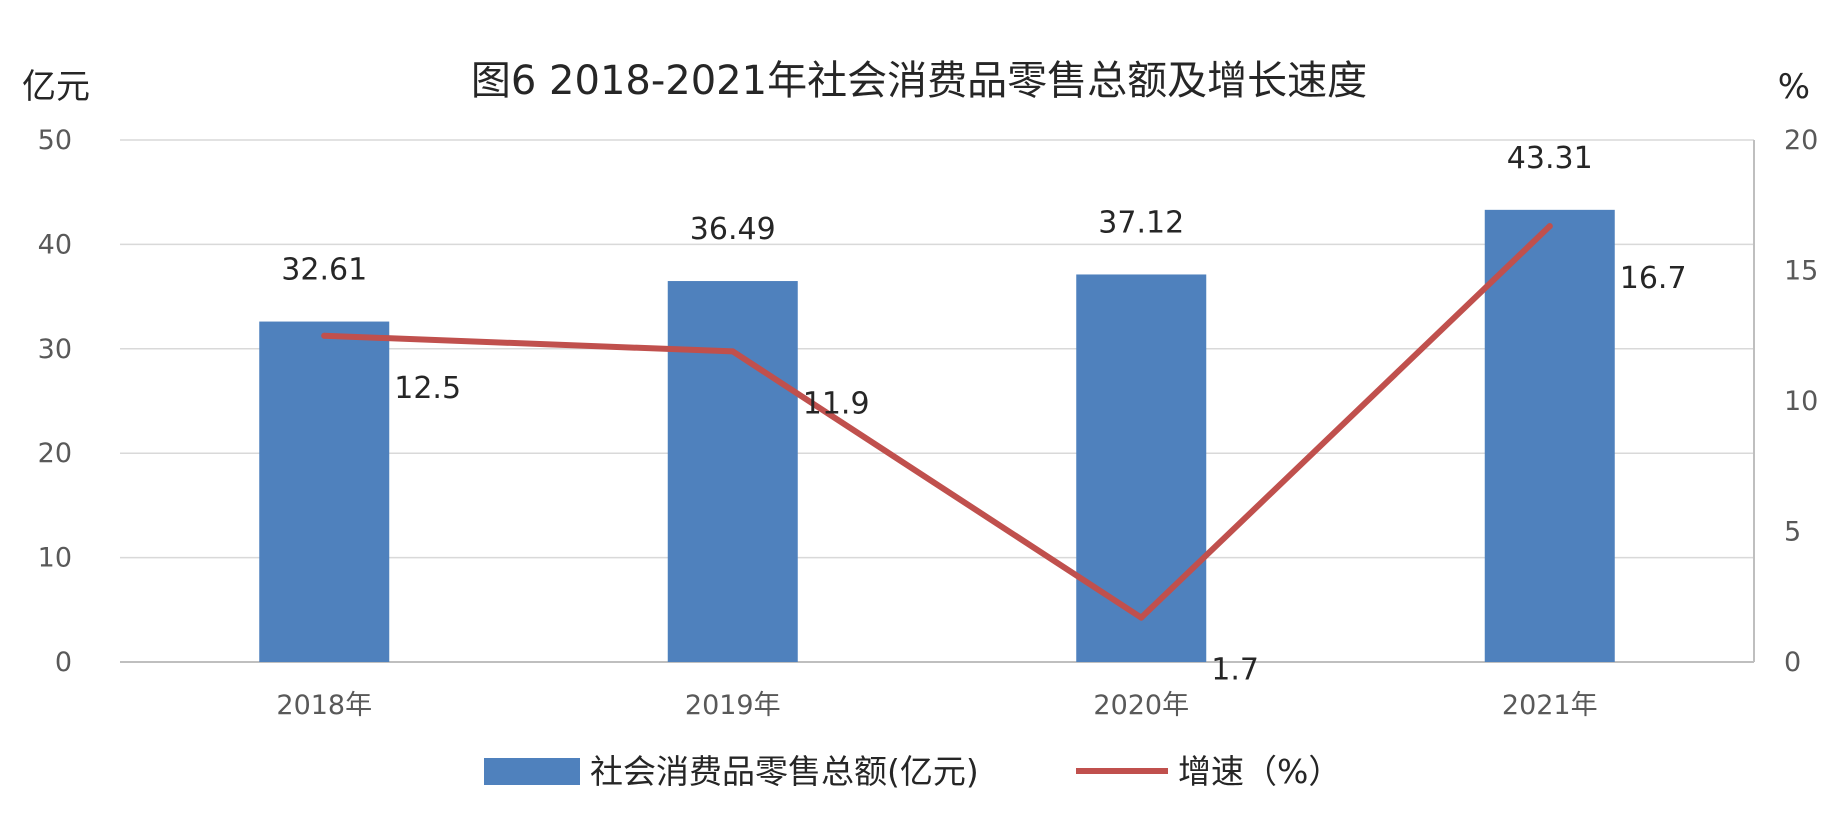 The width and height of the screenshot is (1838, 815). What do you see at coordinates (784, 771) in the screenshot?
I see `legend-label-bar: 社会消费品零售总额(亿元)` at bounding box center [784, 771].